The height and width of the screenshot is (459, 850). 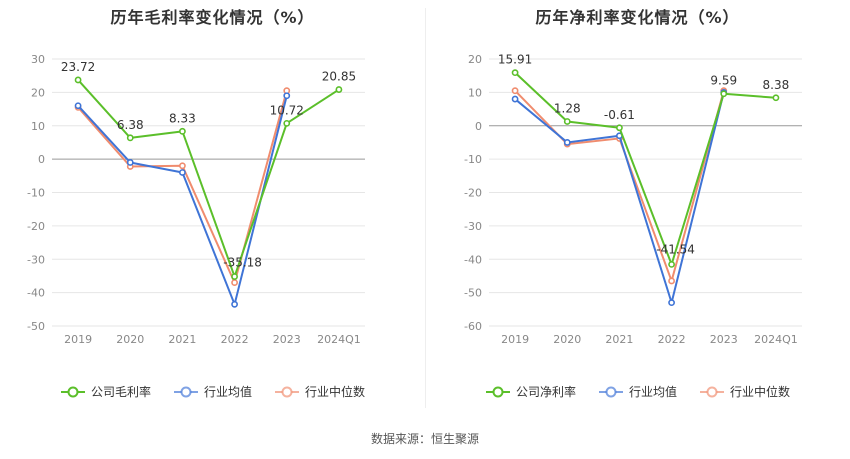 What do you see at coordinates (339, 77) in the screenshot?
I see `data-label: 20.85` at bounding box center [339, 77].